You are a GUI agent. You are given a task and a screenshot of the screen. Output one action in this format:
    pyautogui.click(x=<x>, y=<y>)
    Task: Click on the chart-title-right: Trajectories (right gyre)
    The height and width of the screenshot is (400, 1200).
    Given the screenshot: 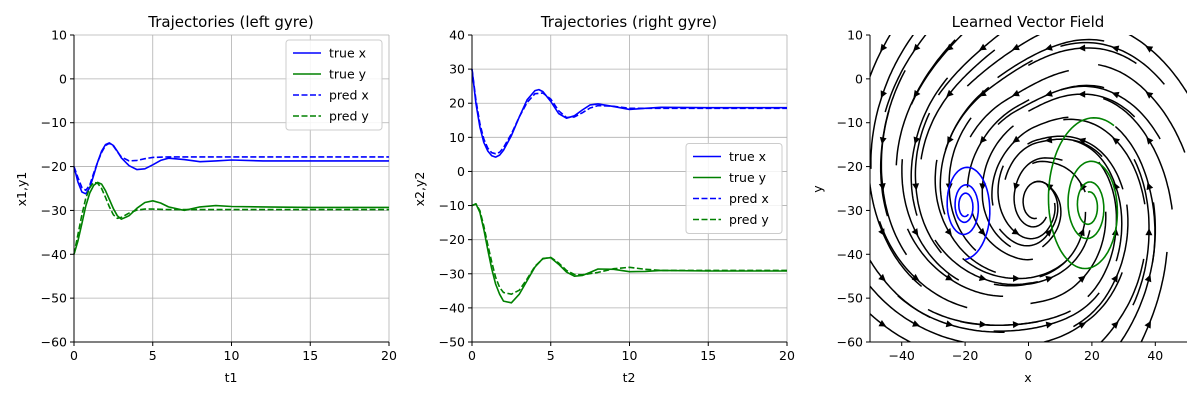 What is the action you would take?
    pyautogui.click(x=628, y=22)
    